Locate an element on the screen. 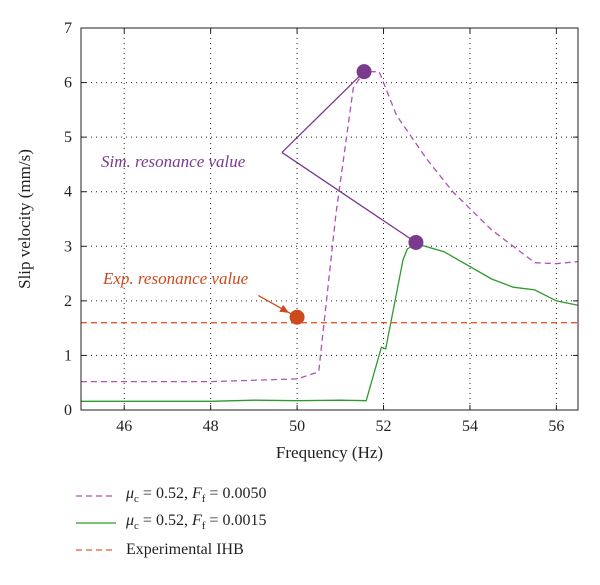  marker-sim-peak-green is located at coordinates (416, 242).